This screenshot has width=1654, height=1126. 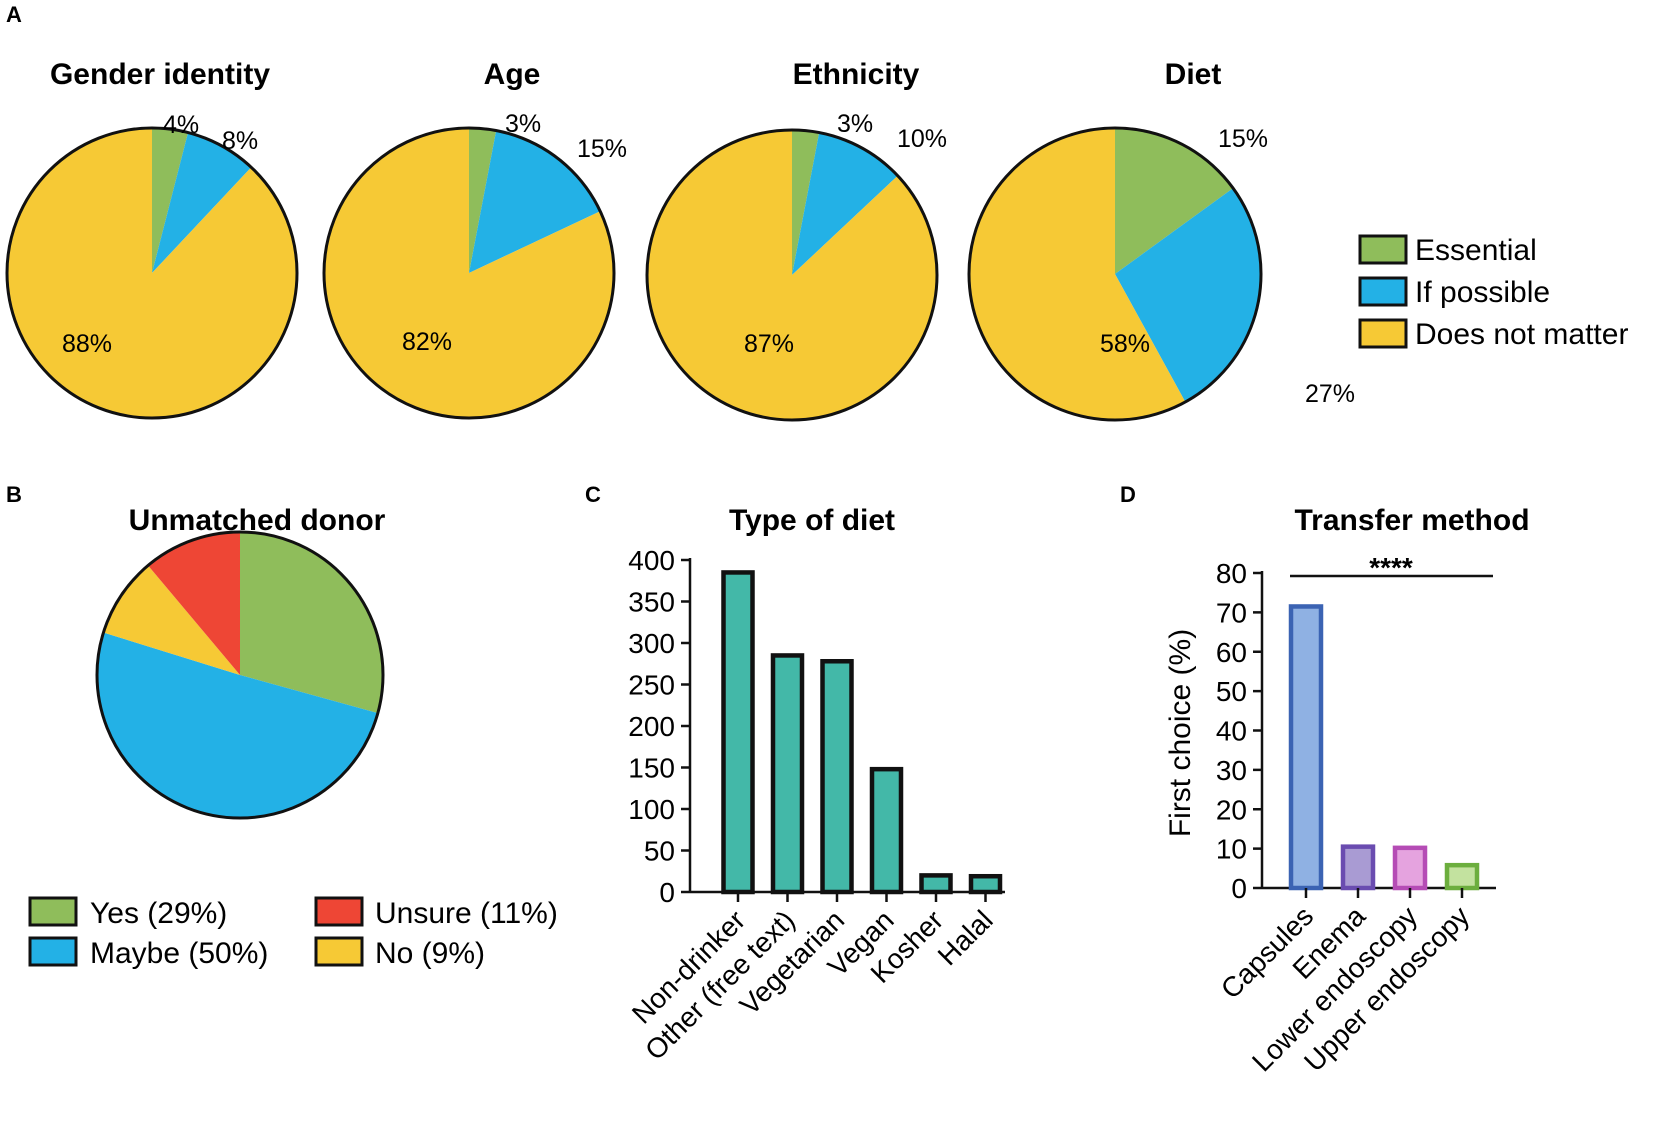 I want to click on legend-swatch-essential, so click(x=1383, y=249).